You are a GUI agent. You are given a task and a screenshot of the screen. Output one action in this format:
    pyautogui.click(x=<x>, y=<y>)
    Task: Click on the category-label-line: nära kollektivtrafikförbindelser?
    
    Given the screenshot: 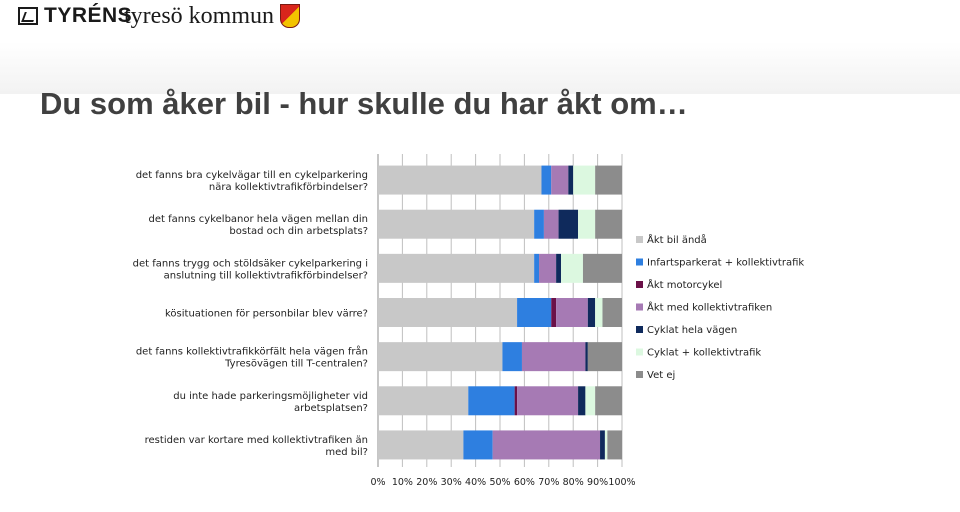 What is the action you would take?
    pyautogui.click(x=288, y=187)
    